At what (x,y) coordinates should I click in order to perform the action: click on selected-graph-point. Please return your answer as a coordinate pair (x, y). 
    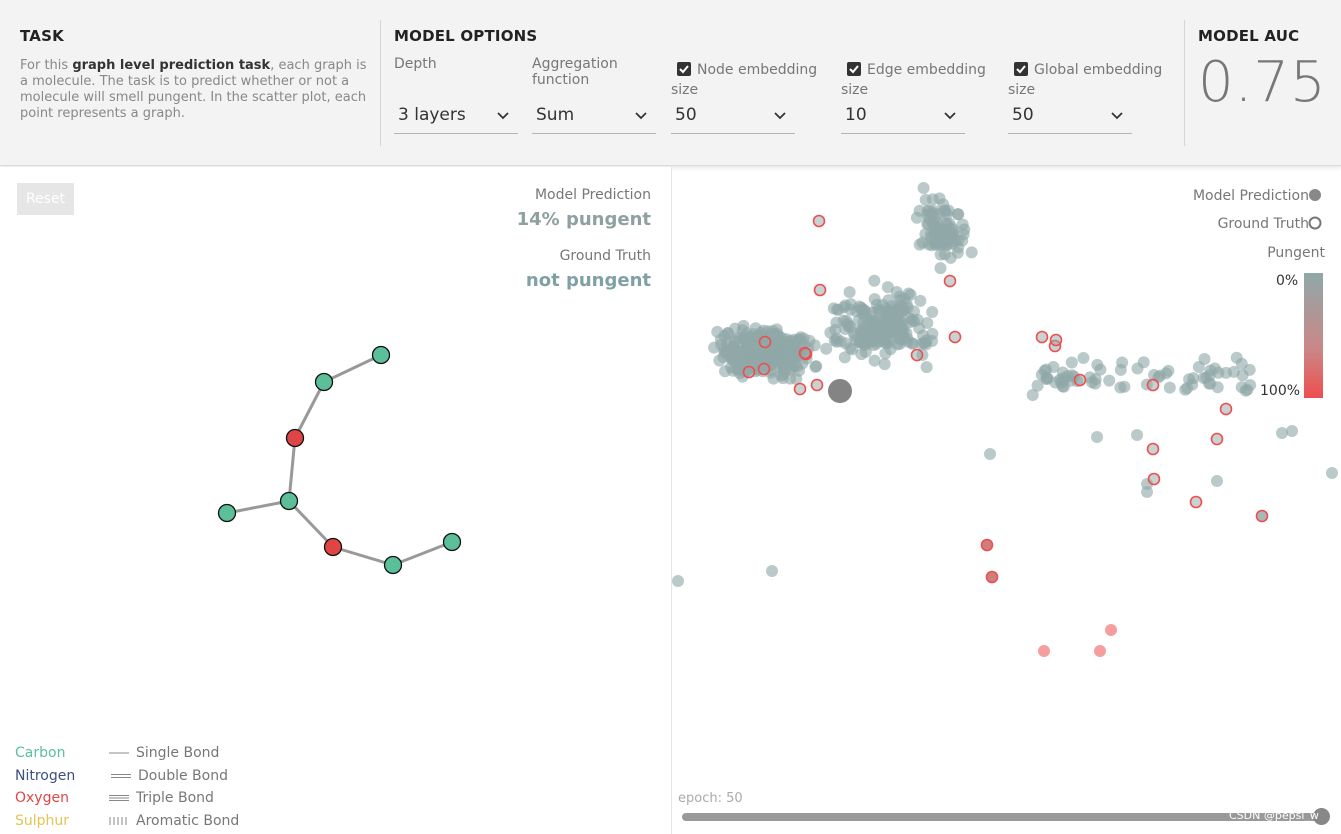
    Looking at the image, I should click on (840, 391).